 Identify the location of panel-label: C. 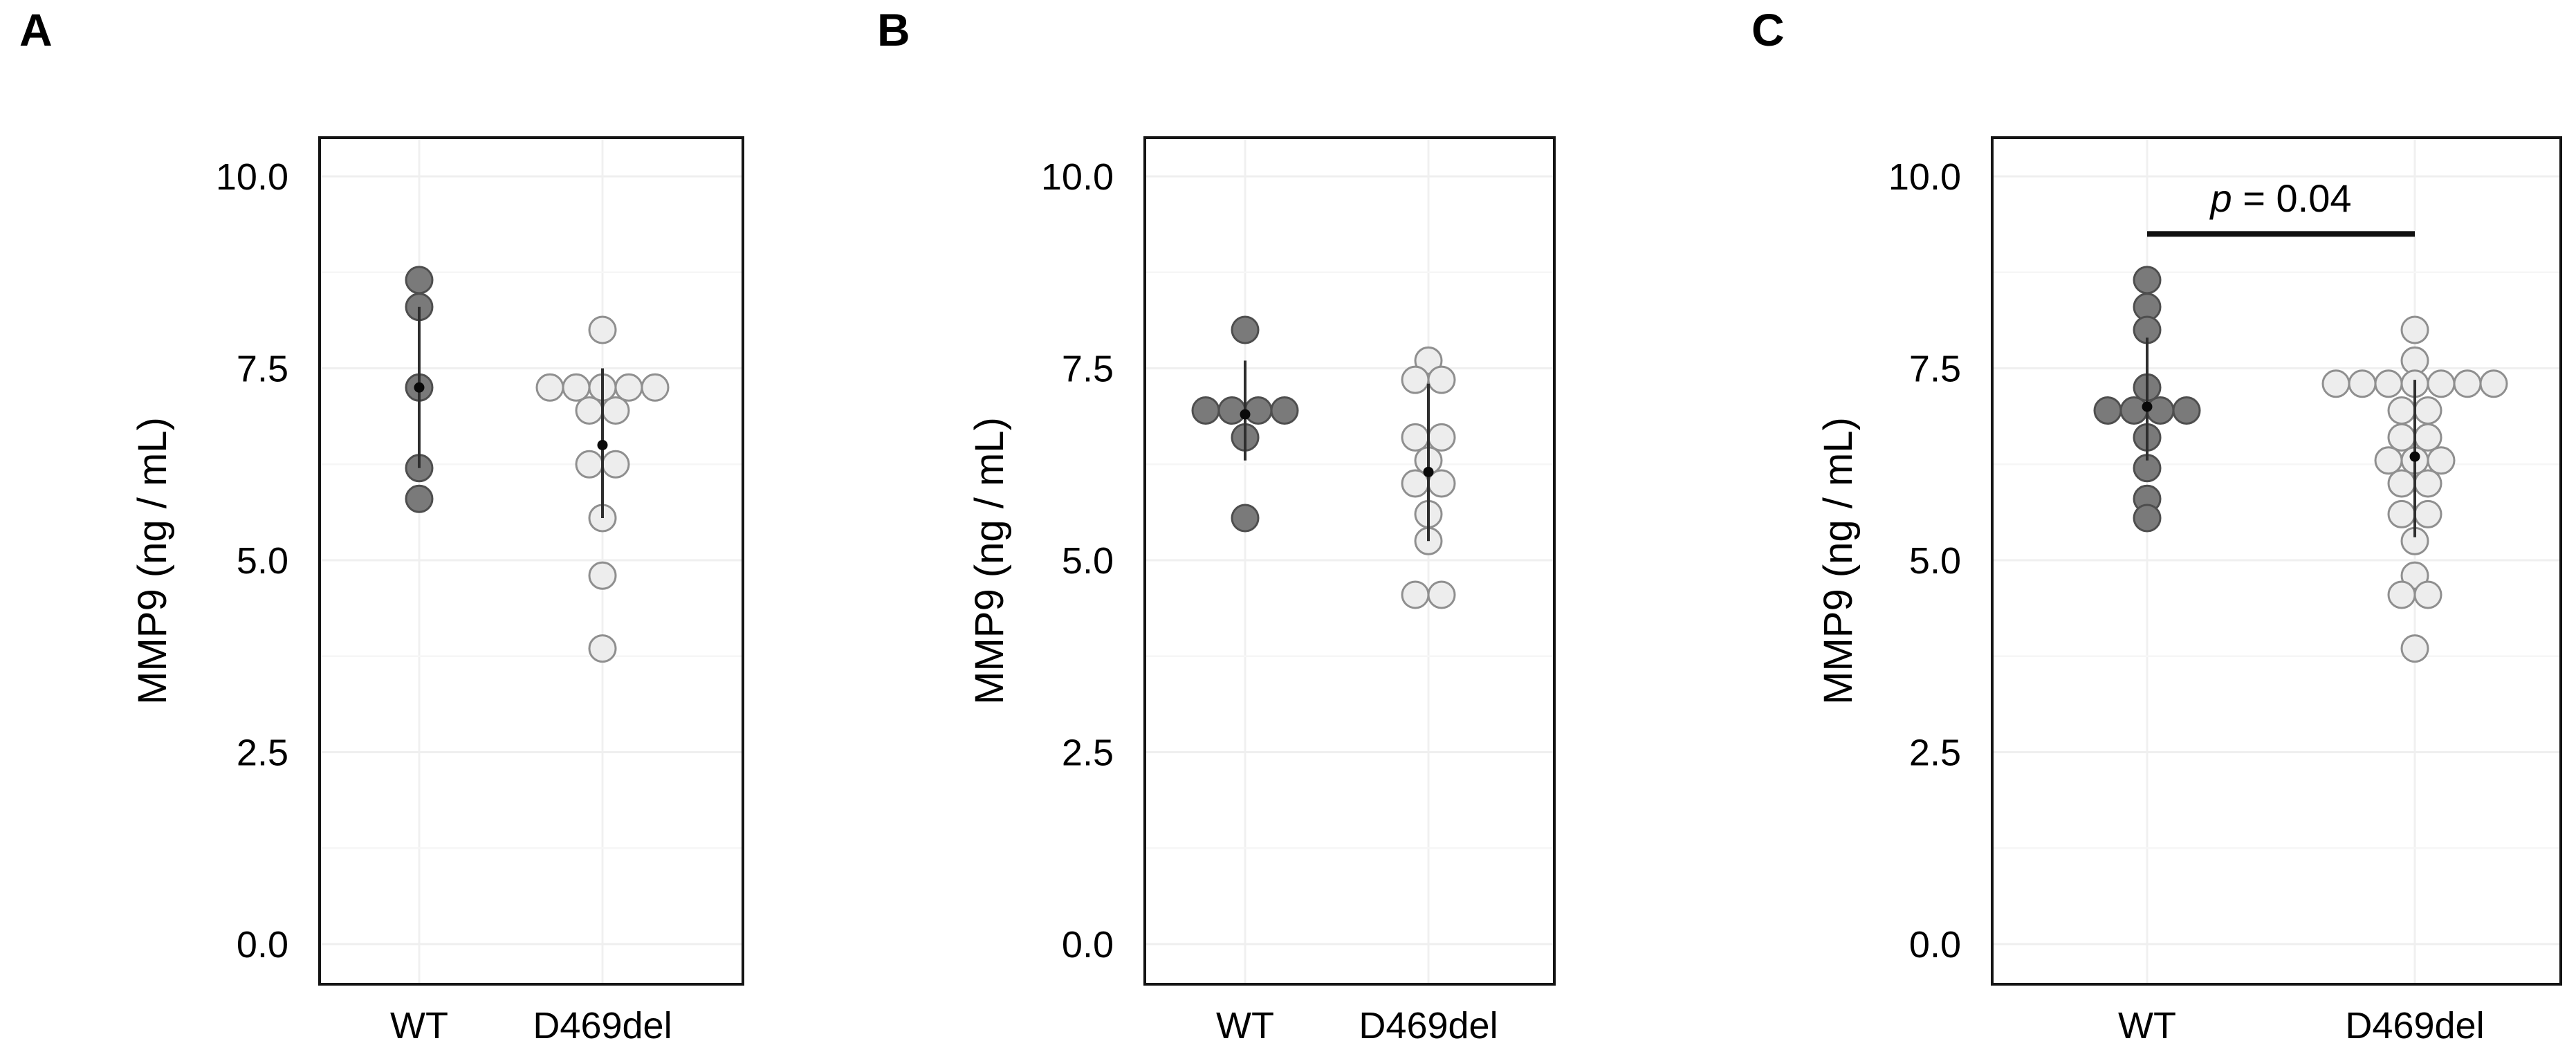
(1768, 30).